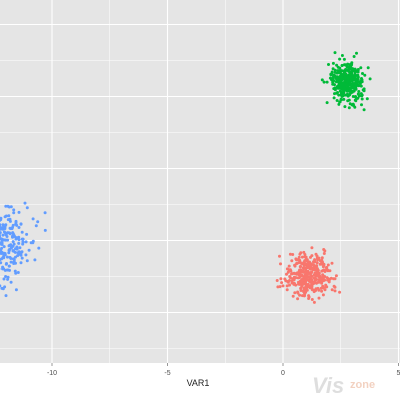  What do you see at coordinates (328, 385) in the screenshot?
I see `watermark-vis: Vis` at bounding box center [328, 385].